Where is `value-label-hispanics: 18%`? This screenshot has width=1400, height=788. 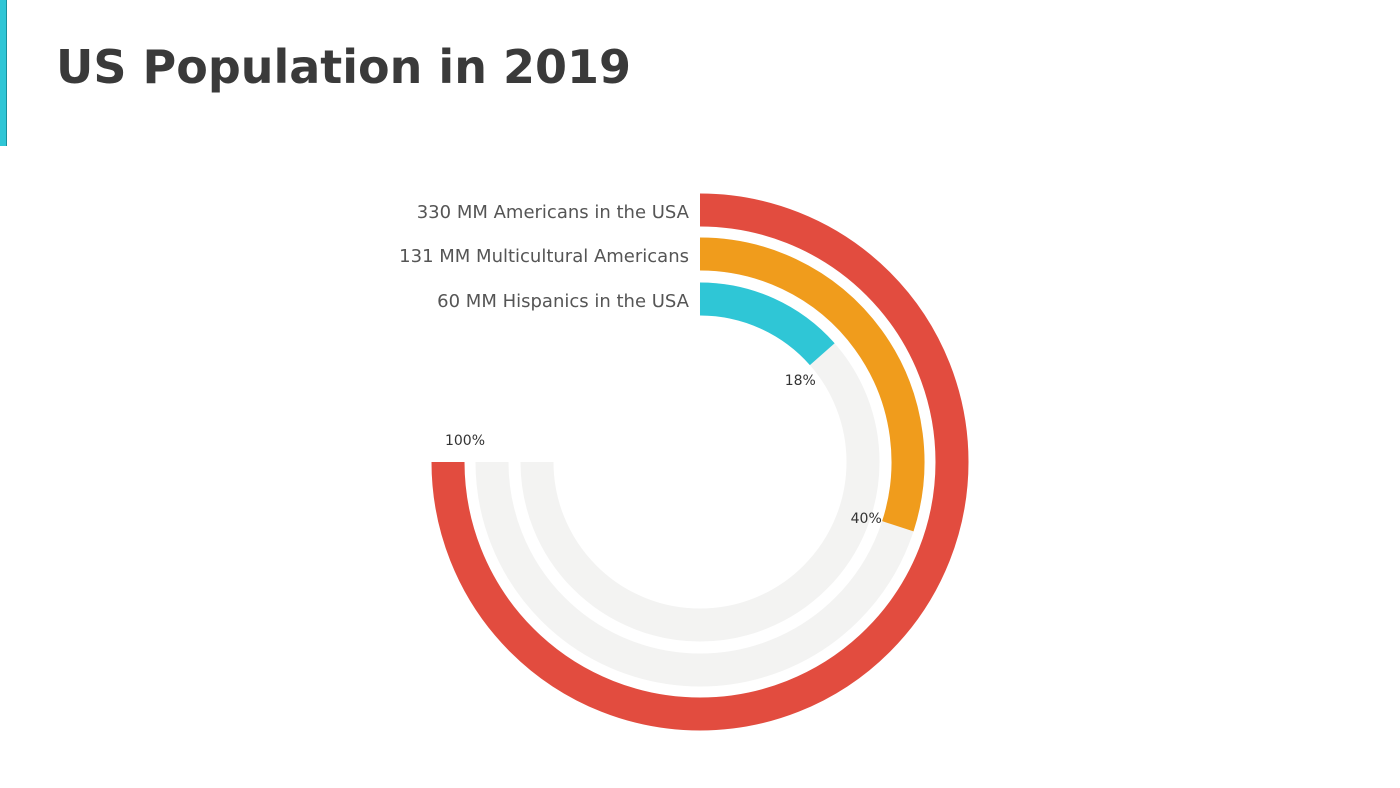
value-label-hispanics: 18% is located at coordinates (800, 381).